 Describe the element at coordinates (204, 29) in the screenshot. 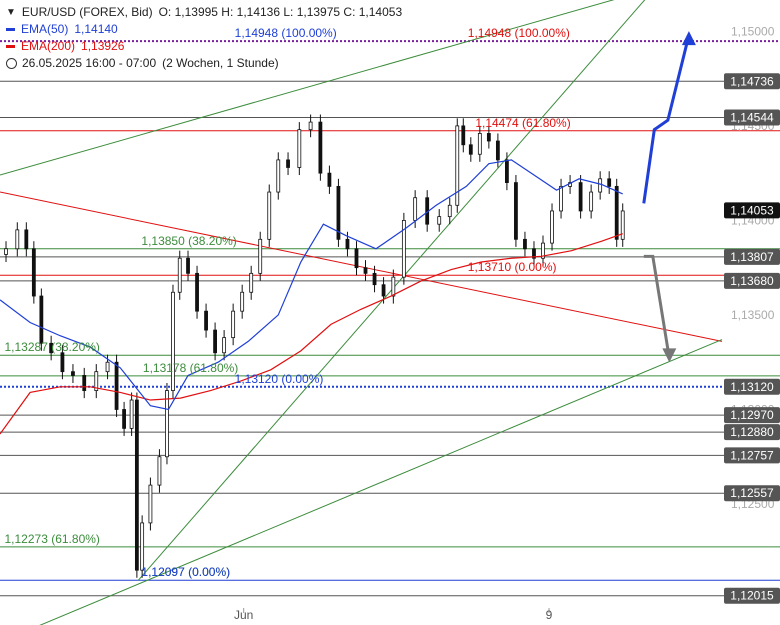

I see `legend-ema50: EMA(50) 1,14140` at that location.